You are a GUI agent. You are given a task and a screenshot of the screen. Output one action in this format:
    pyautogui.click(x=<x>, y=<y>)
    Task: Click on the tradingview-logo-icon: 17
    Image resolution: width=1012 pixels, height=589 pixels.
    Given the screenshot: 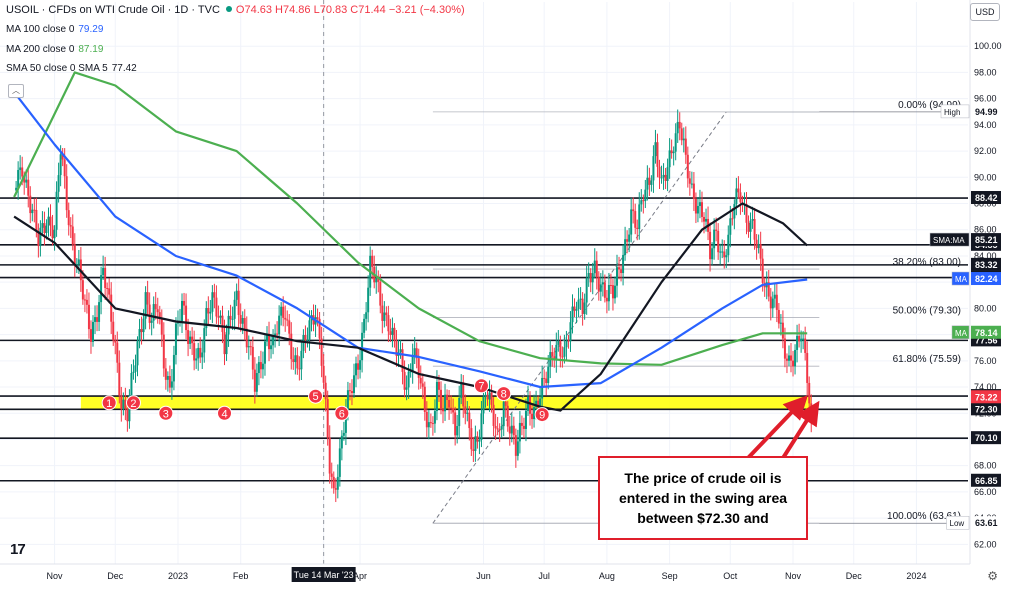 What is the action you would take?
    pyautogui.click(x=18, y=549)
    